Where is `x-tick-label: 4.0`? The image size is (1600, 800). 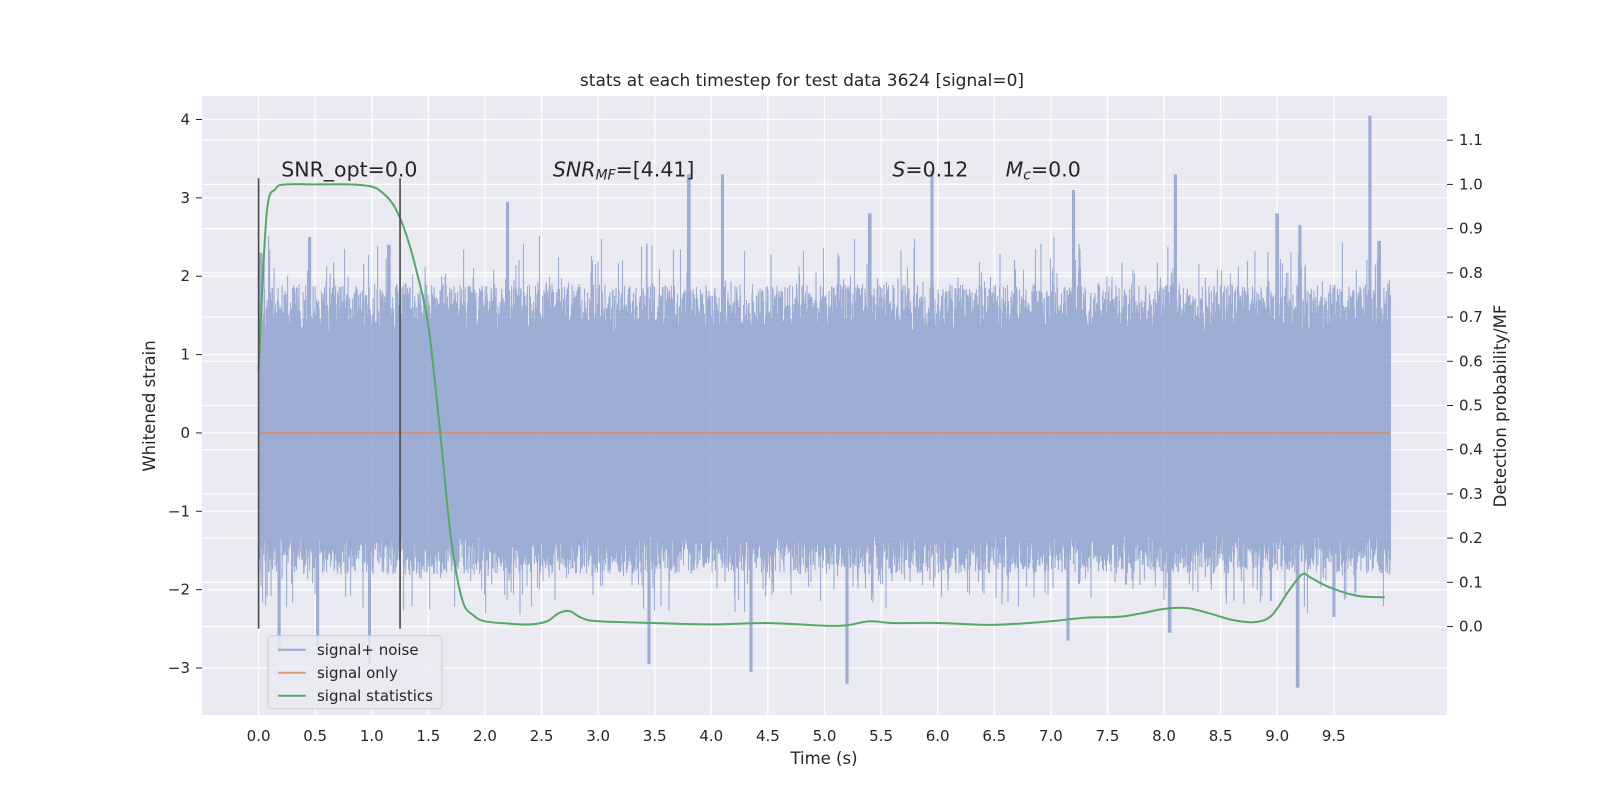 x-tick-label: 4.0 is located at coordinates (711, 736).